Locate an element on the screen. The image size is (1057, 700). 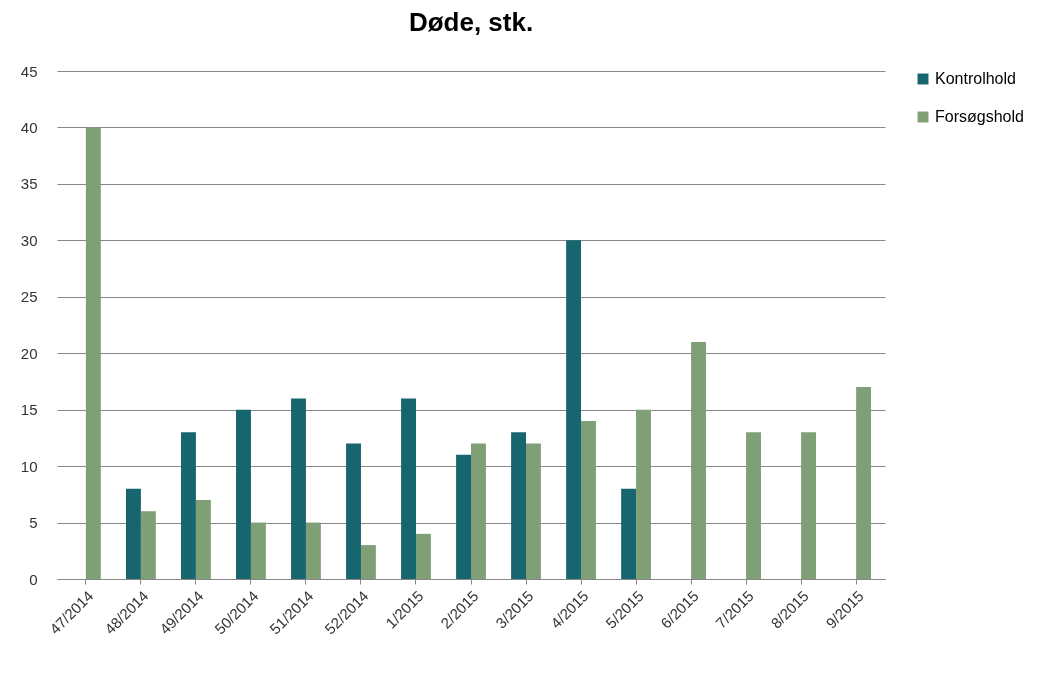
legend-label: Forsøgshold is located at coordinates (979, 116).